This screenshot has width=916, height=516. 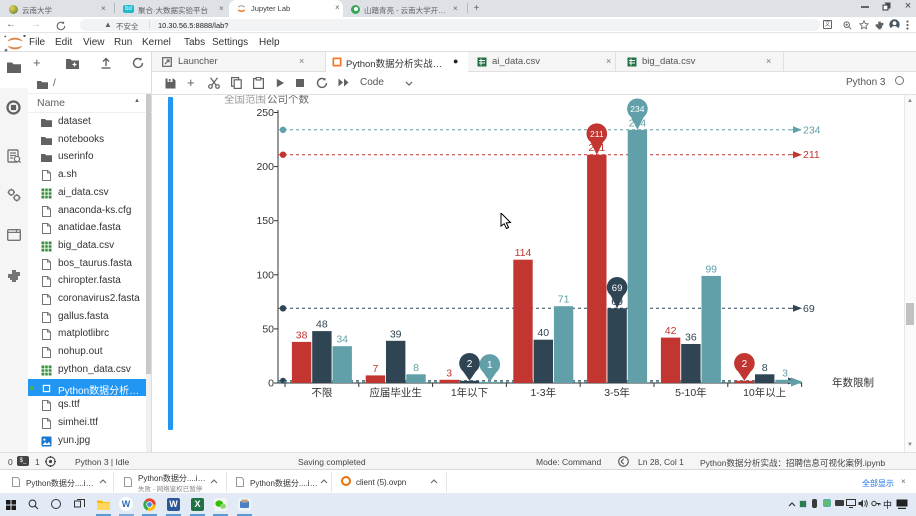 What do you see at coordinates (271, 384) in the screenshot?
I see `svg-text: 0` at bounding box center [271, 384].